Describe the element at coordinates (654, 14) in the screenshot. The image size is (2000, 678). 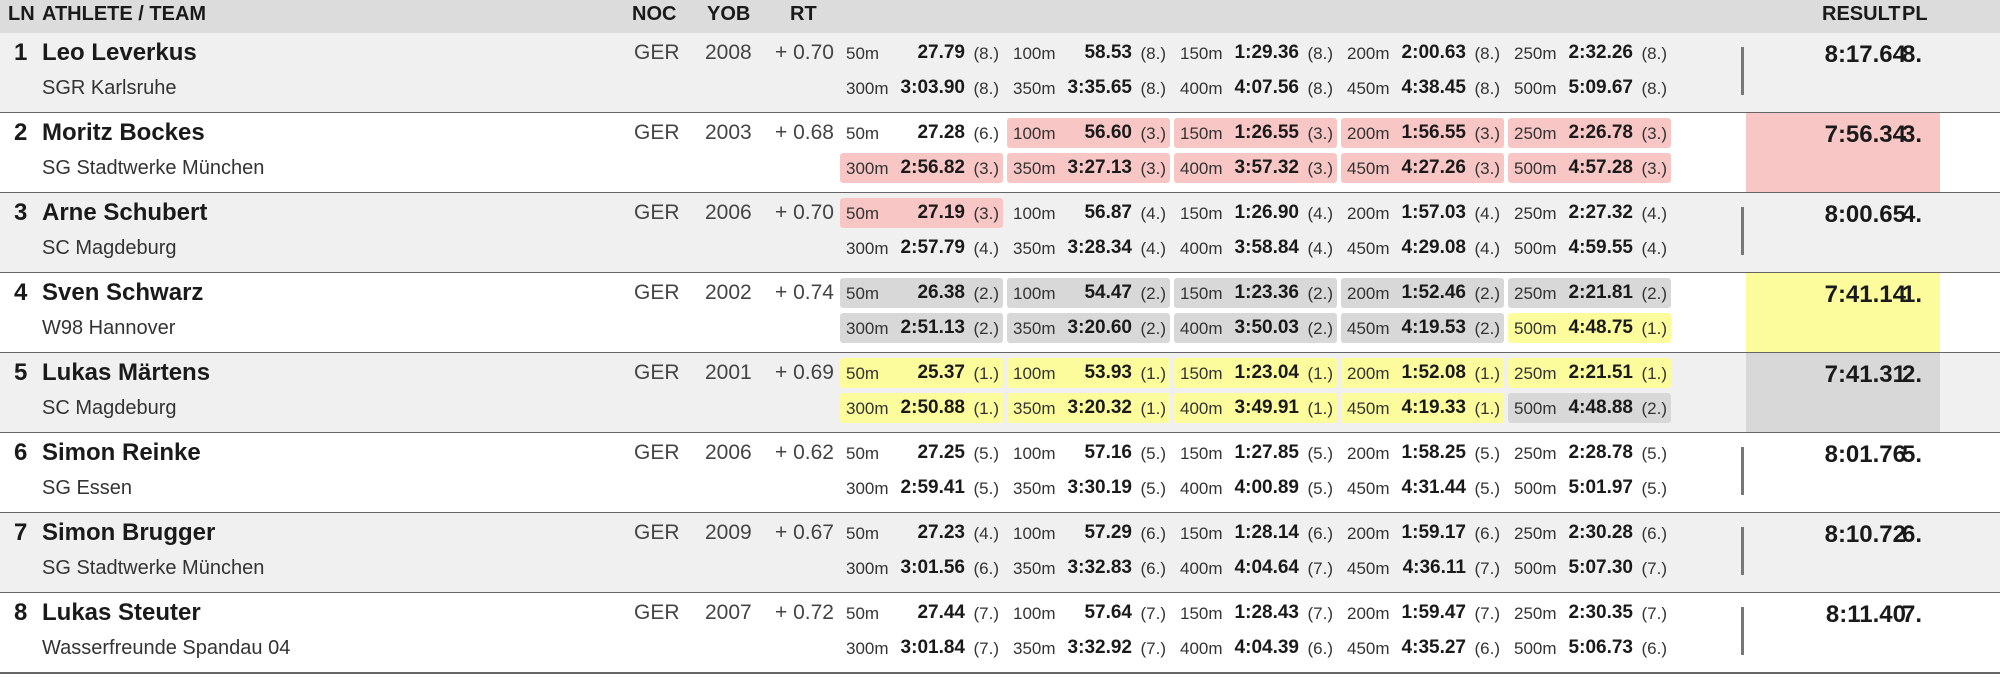
I see `header-noc: NOC` at that location.